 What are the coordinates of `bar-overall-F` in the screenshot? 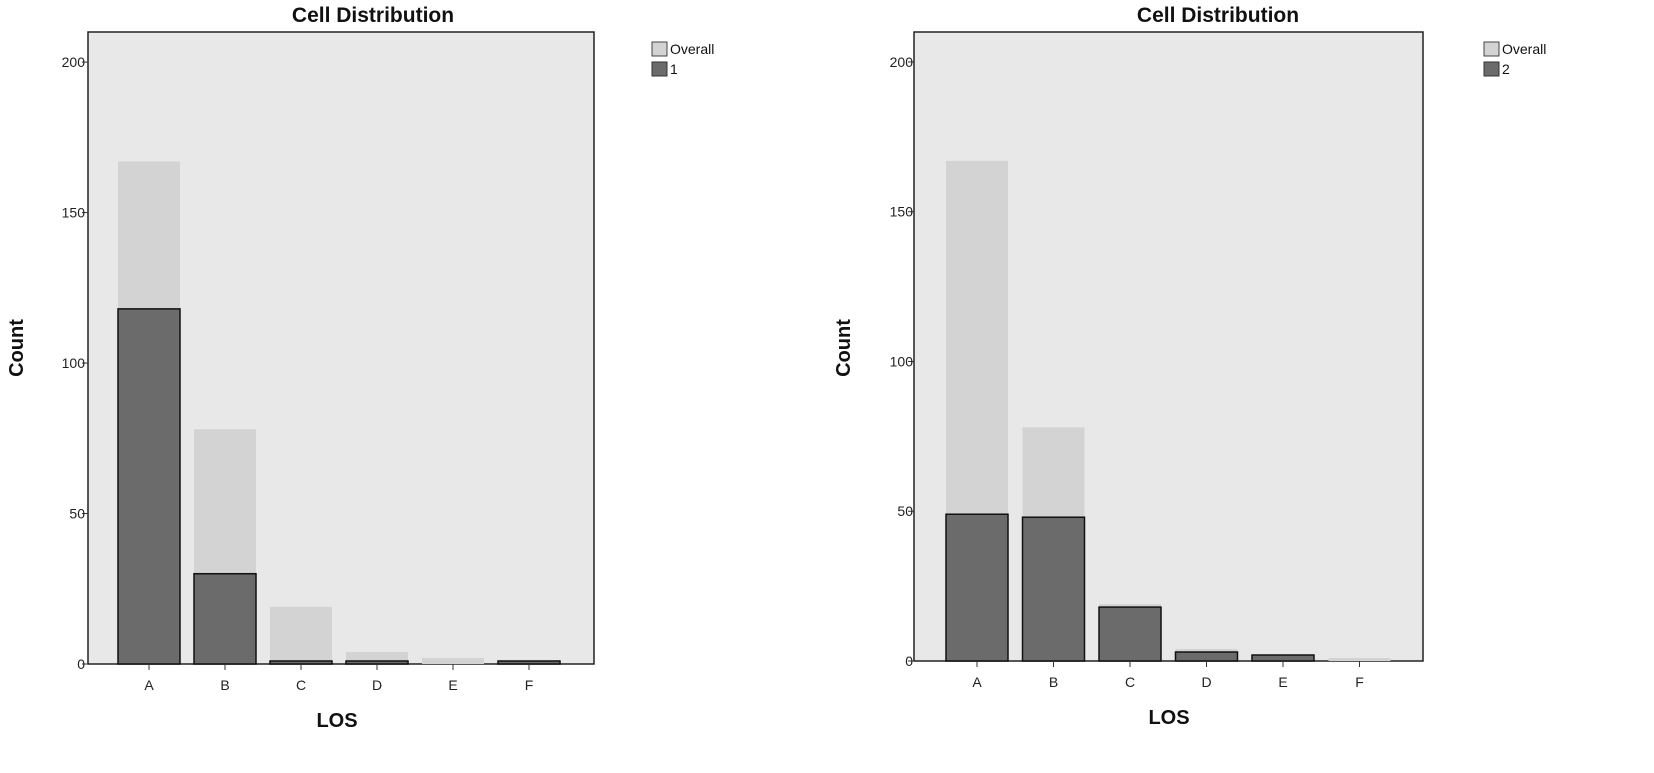 It's located at (1359, 659).